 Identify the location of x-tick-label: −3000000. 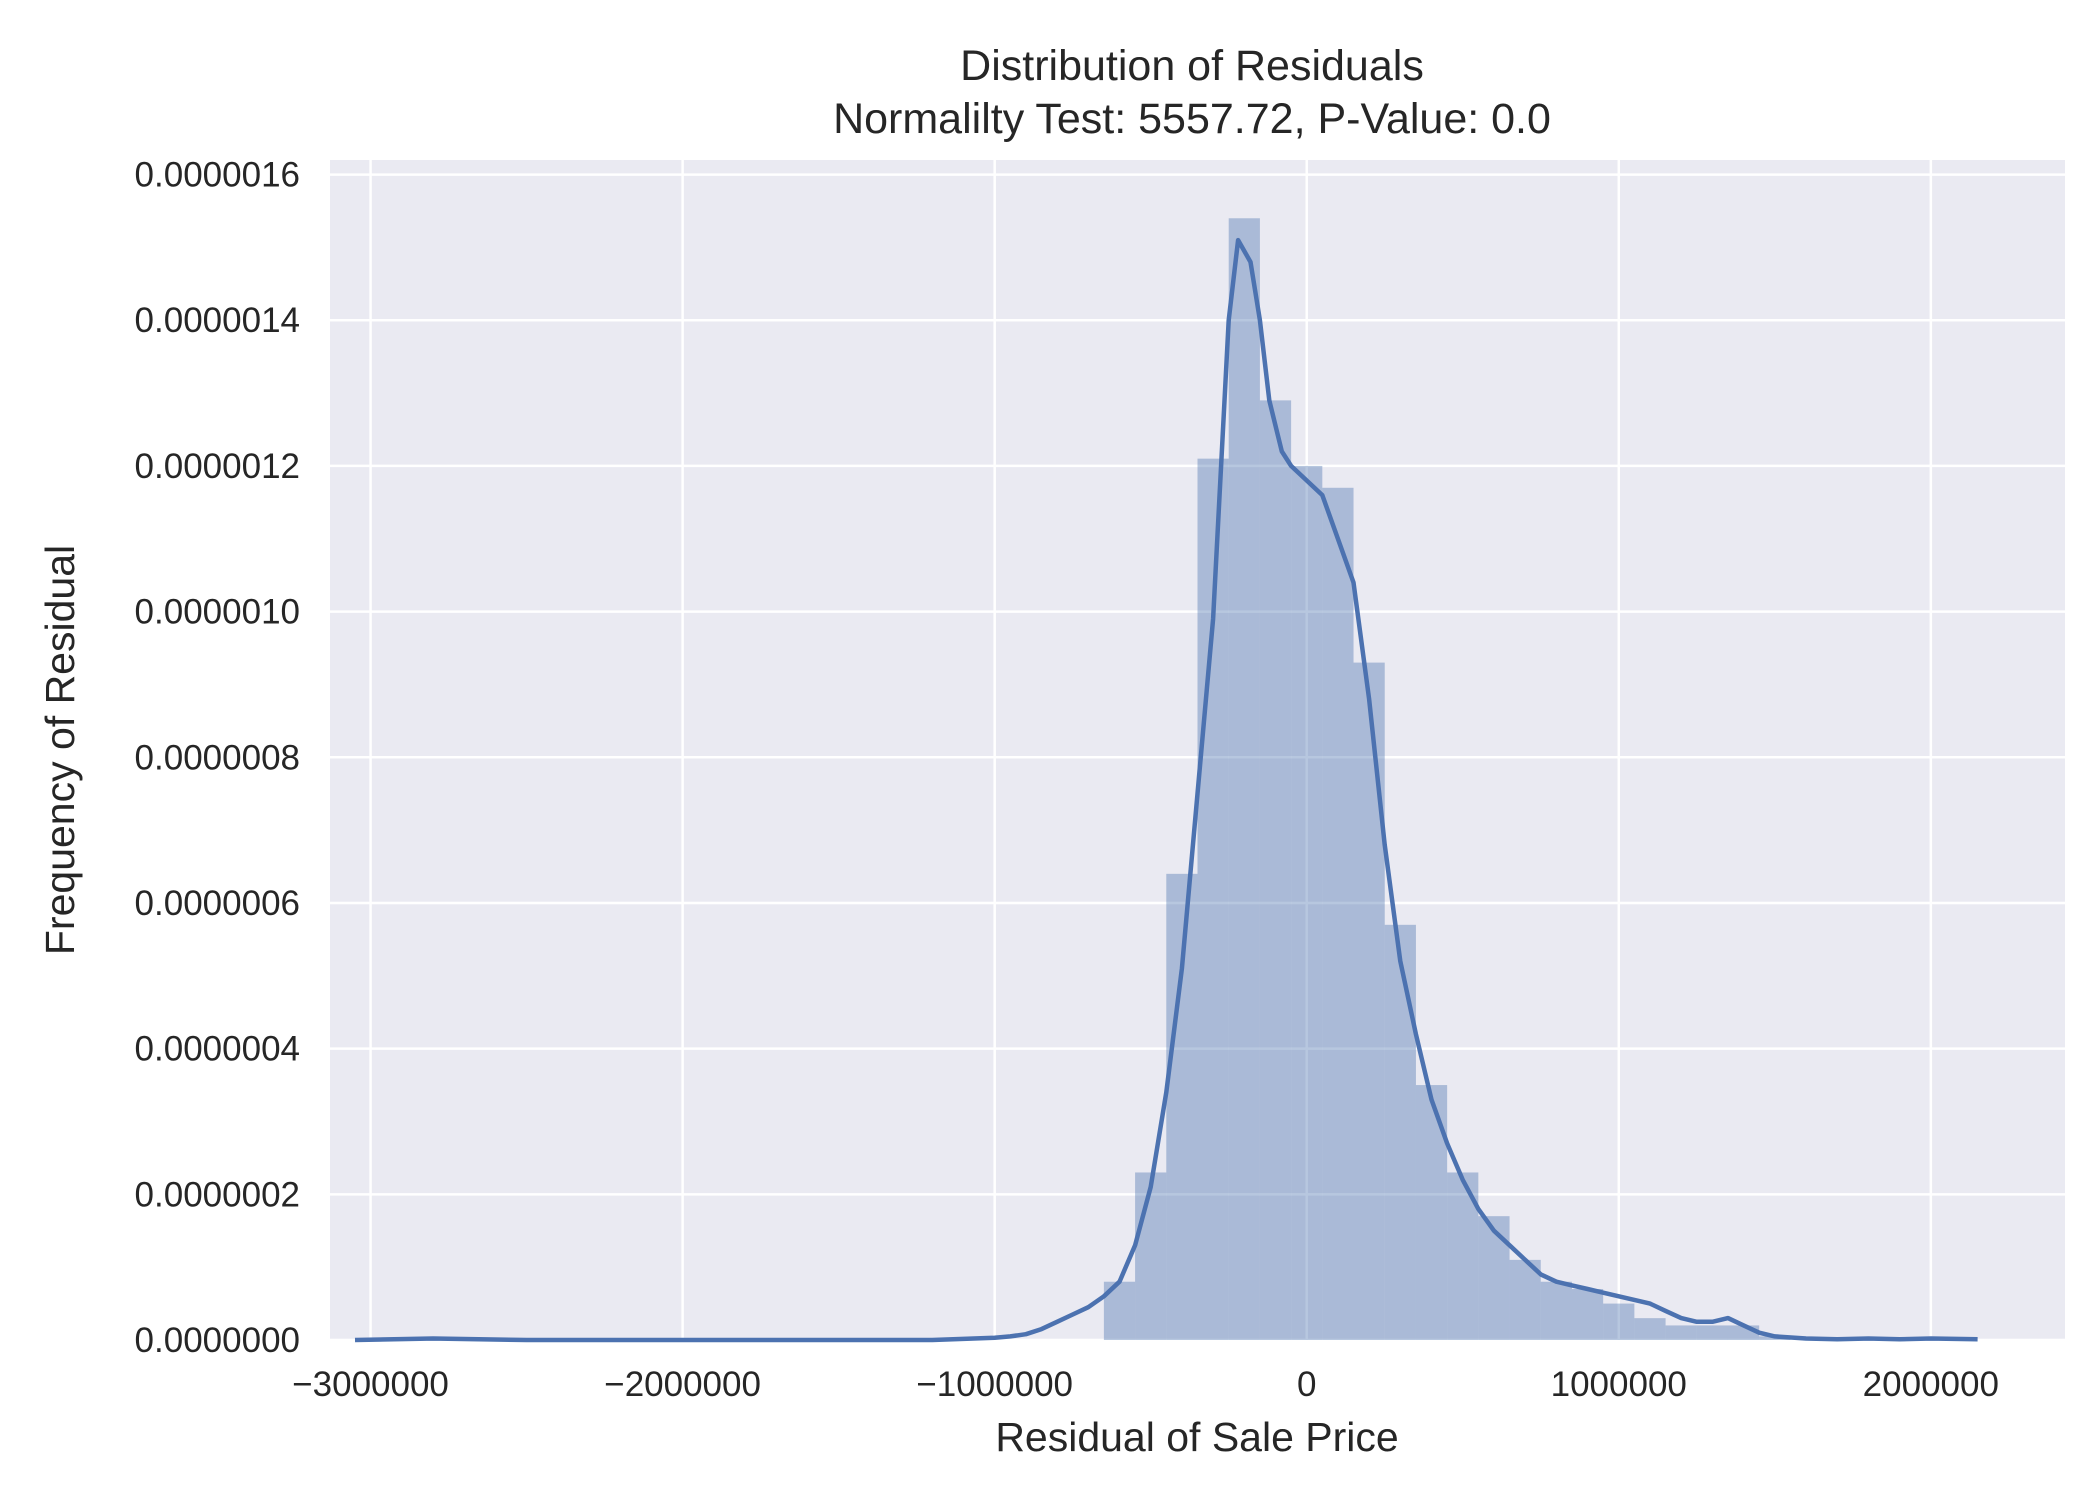
(370, 1384).